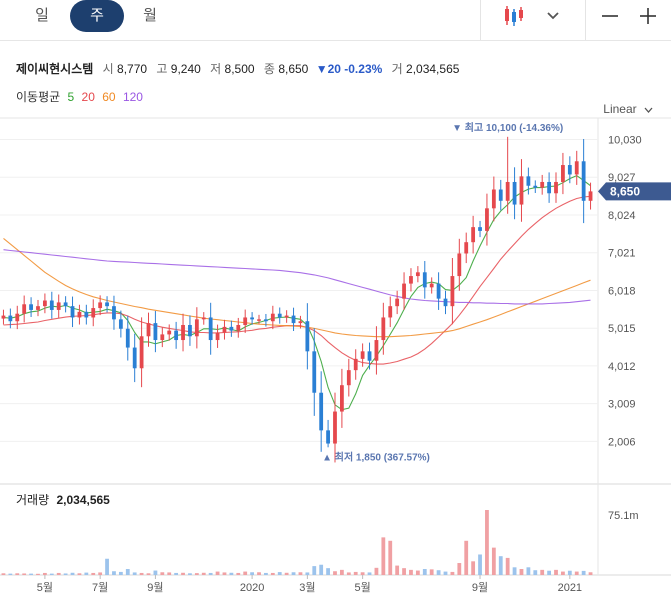  Describe the element at coordinates (150, 15) in the screenshot. I see `tab-month: 월` at that location.